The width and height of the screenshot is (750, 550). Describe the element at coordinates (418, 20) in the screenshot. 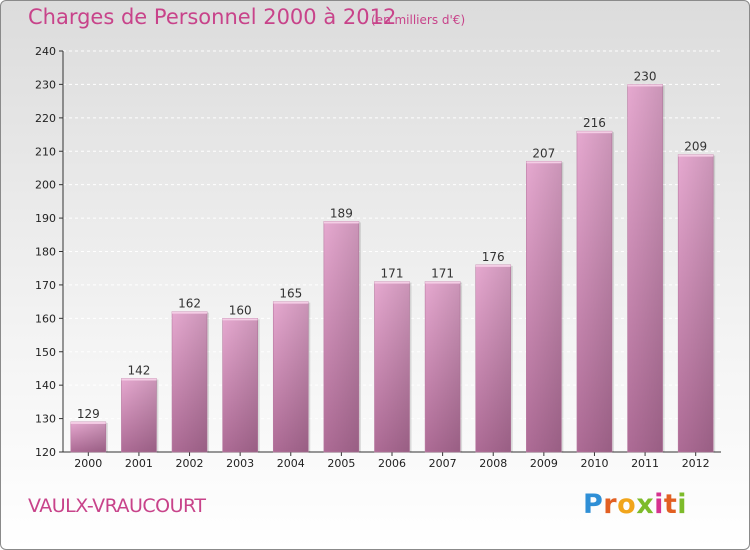

I see `chart-subtitle: (en milliers d'€)` at that location.